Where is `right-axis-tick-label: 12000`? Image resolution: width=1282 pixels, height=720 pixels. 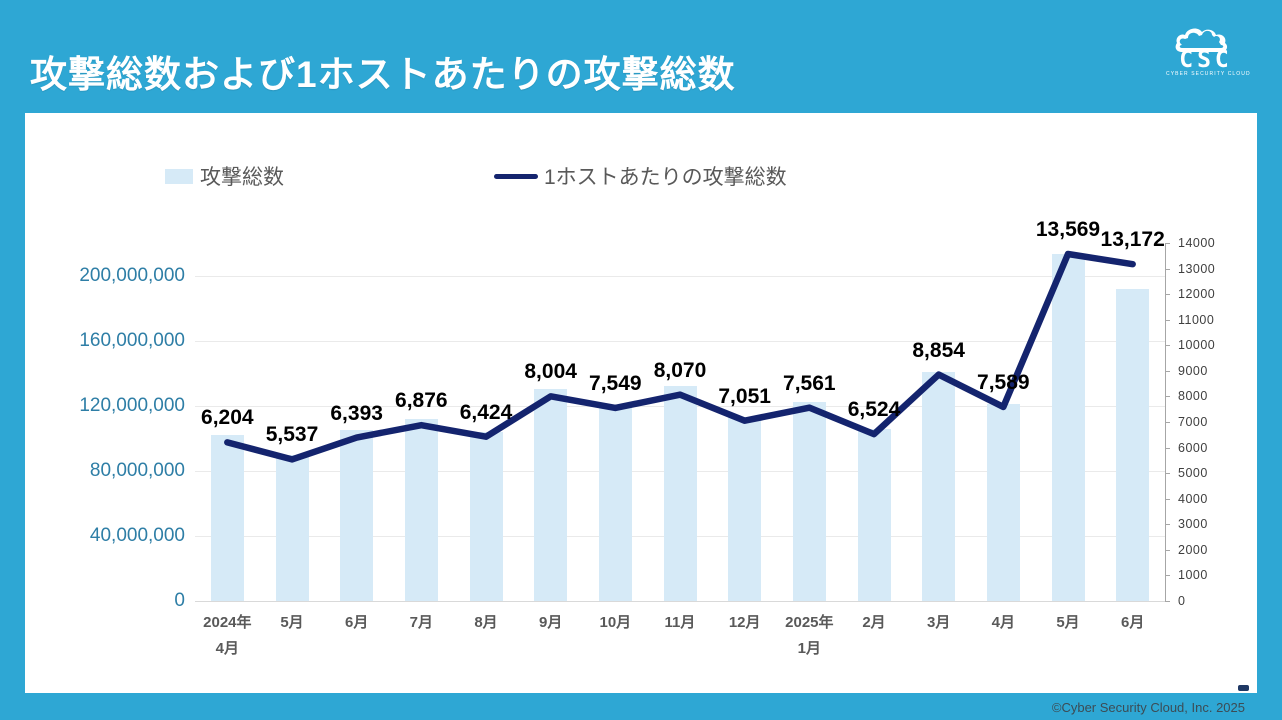 right-axis-tick-label: 12000 is located at coordinates (1197, 294).